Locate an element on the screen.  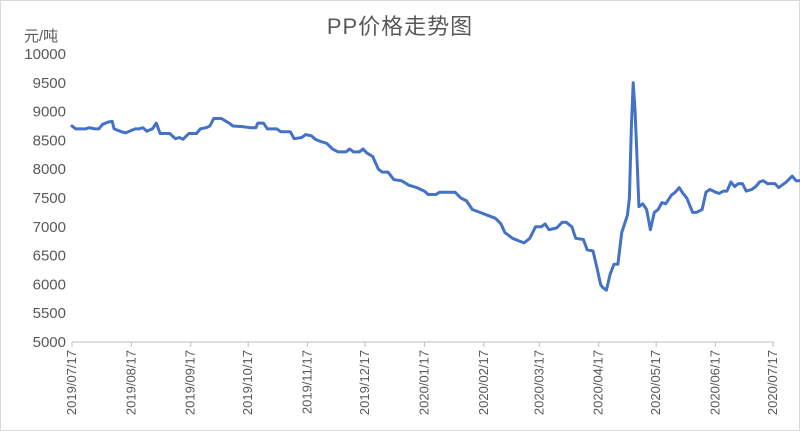
x-tick-label: 2020/01/17 is located at coordinates (423, 382).